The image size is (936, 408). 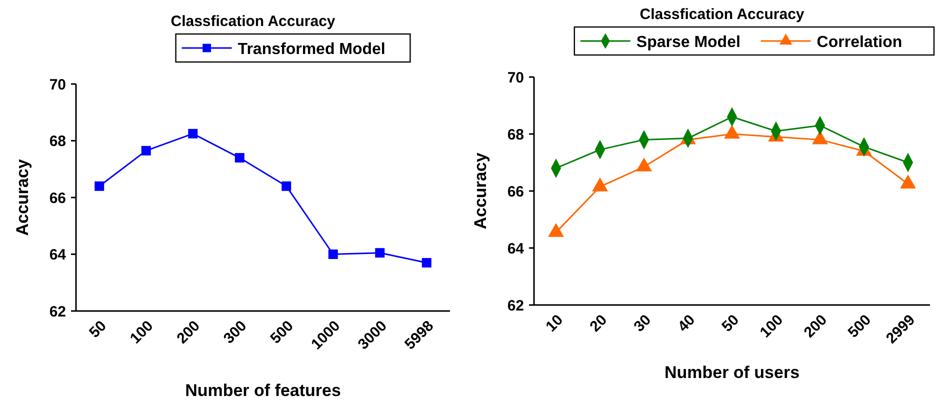 What do you see at coordinates (732, 372) in the screenshot?
I see `x-axis-title: Number of users` at bounding box center [732, 372].